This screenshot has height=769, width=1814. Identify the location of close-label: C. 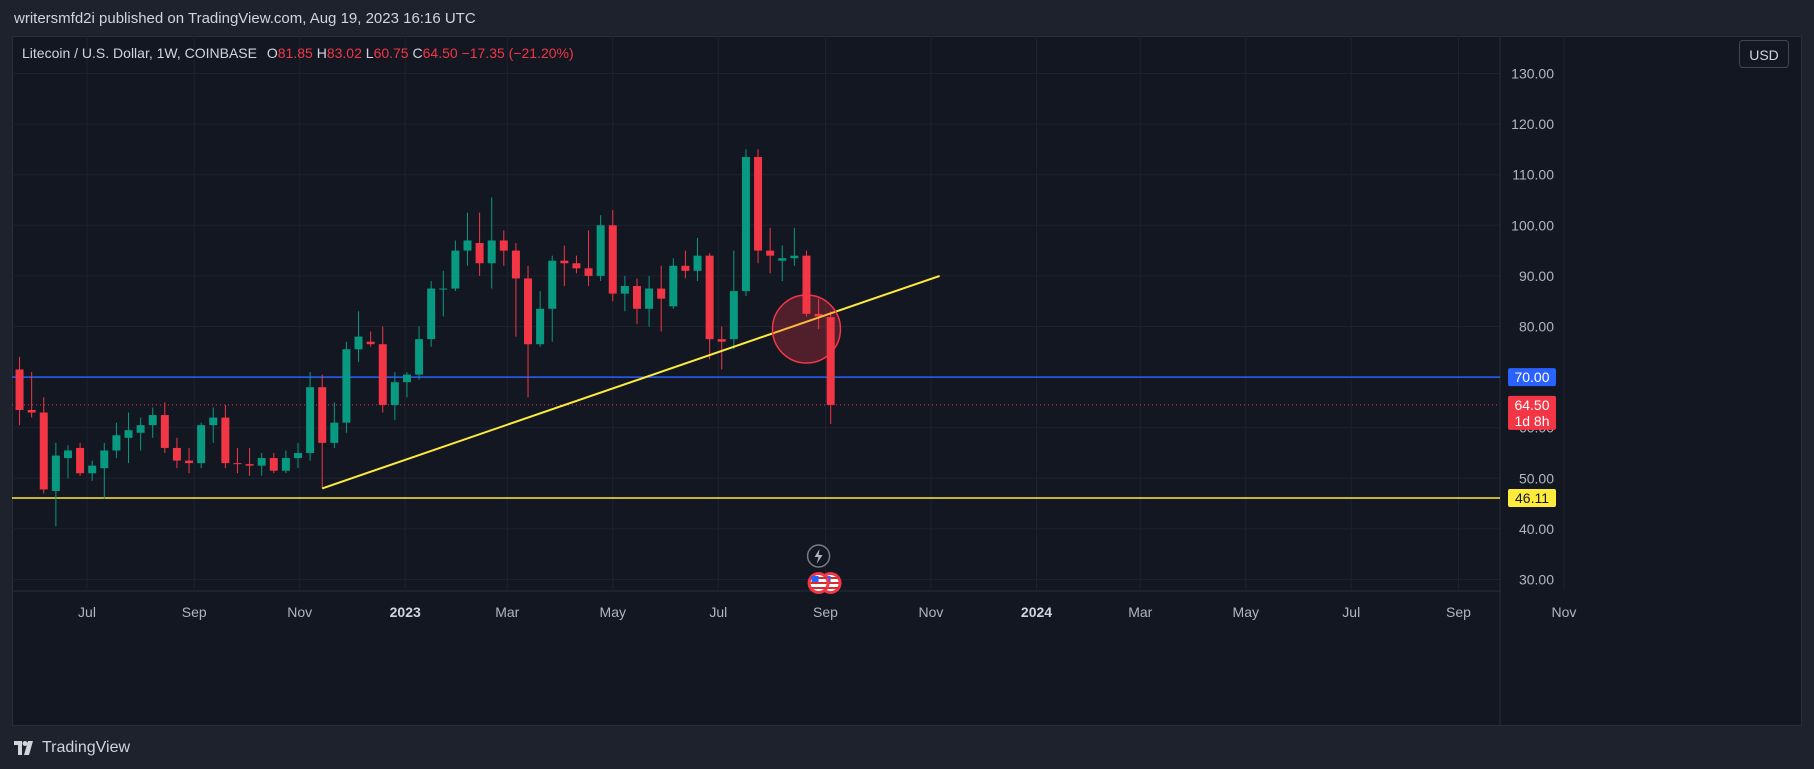
(417, 53).